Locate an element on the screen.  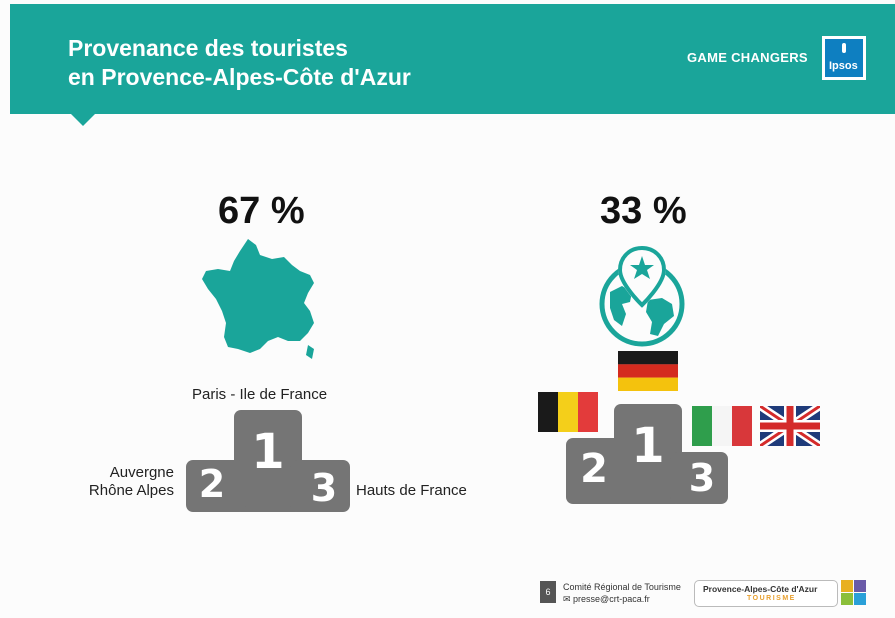
mail-icon: ✉ is located at coordinates (568, 599).